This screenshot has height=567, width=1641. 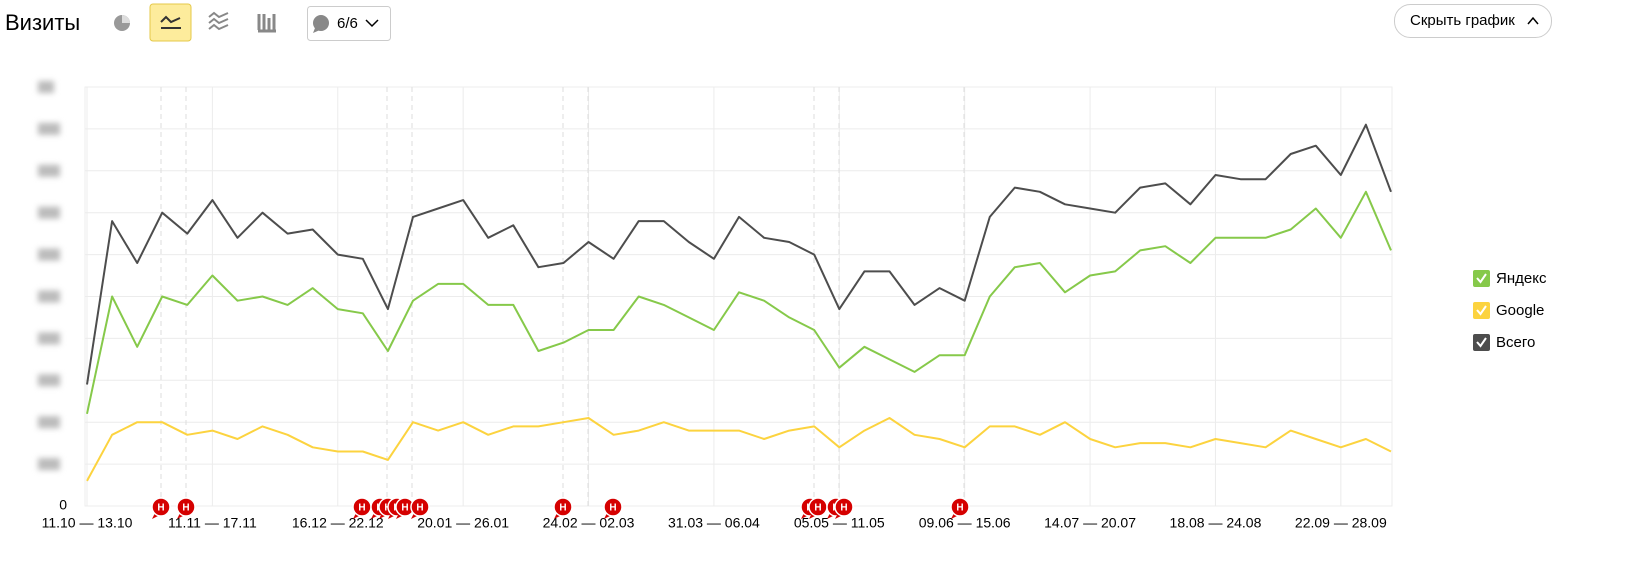 What do you see at coordinates (1462, 20) in the screenshot?
I see `hide-chart-label: Скрыть график` at bounding box center [1462, 20].